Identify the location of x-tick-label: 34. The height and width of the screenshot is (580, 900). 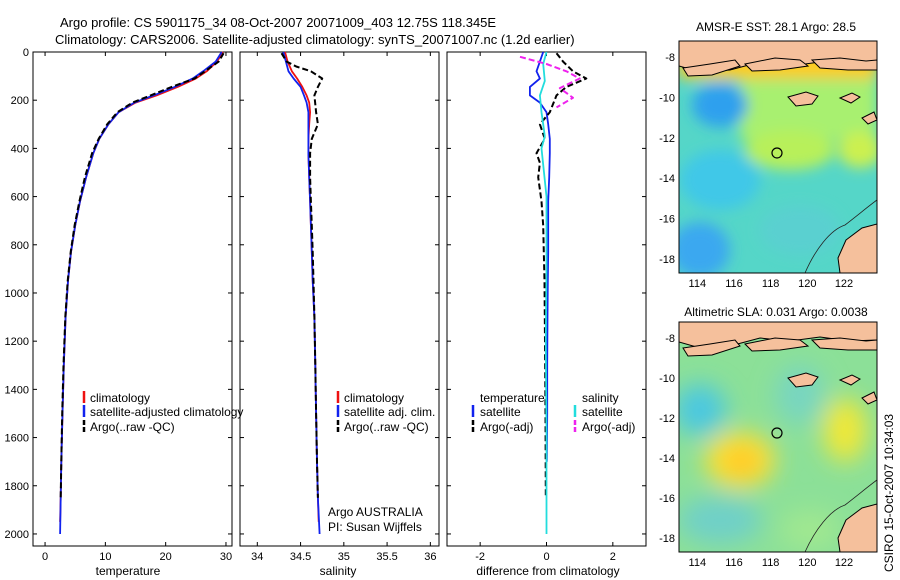
(257, 557).